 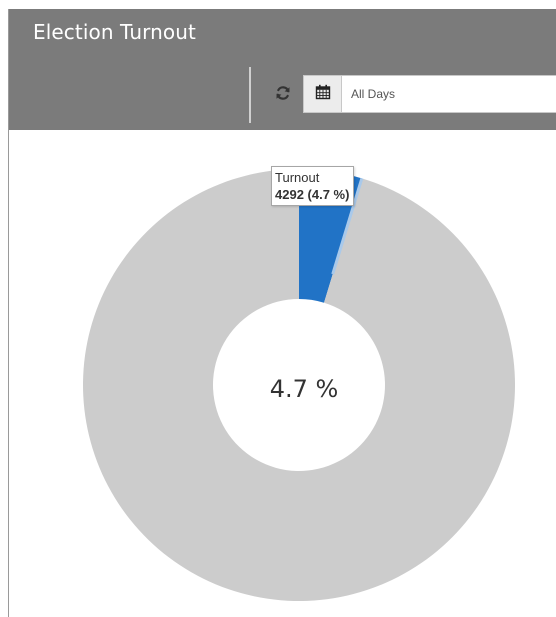 I want to click on refresh-button, so click(x=283, y=95).